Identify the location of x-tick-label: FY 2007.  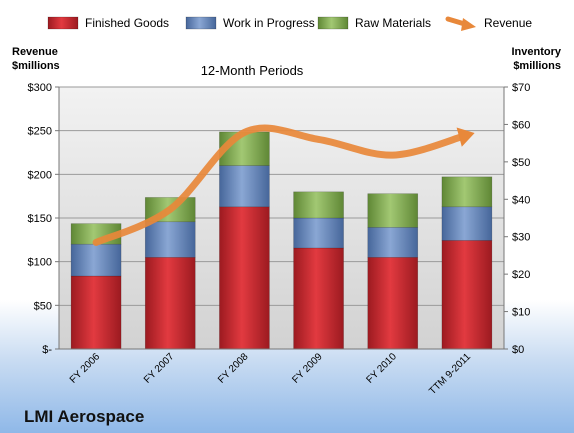
(159, 368).